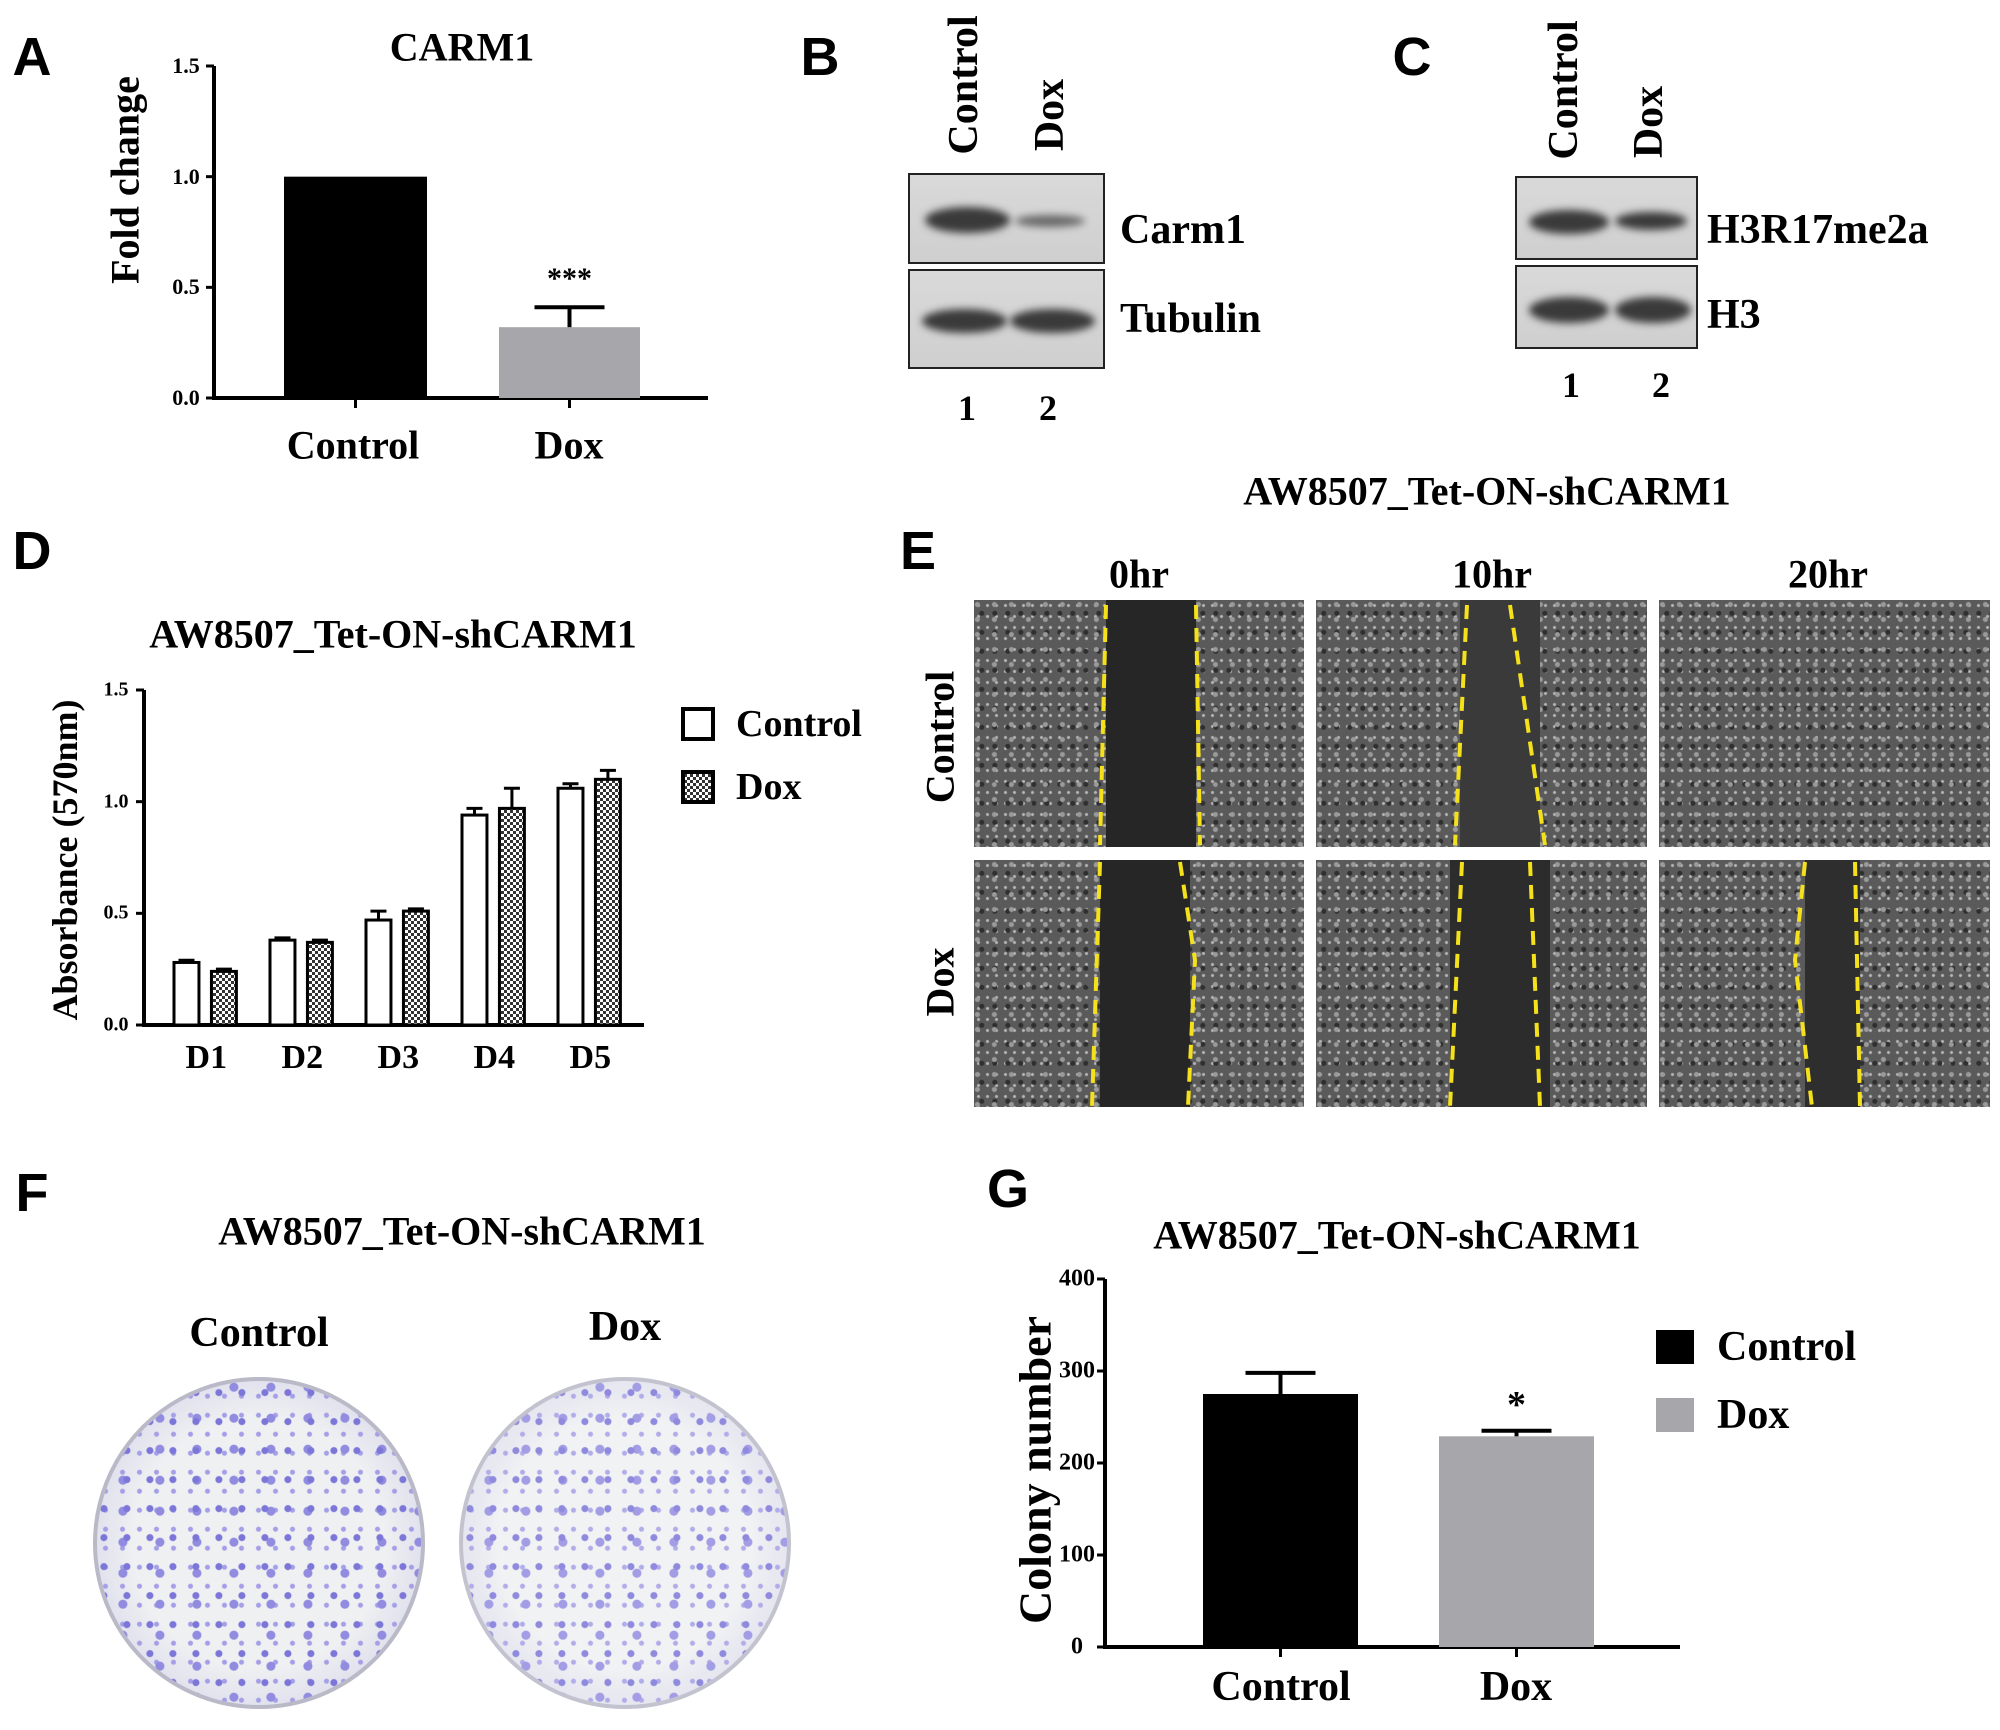 Image resolution: width=2000 pixels, height=1730 pixels. I want to click on panel-label-b: B, so click(820, 57).